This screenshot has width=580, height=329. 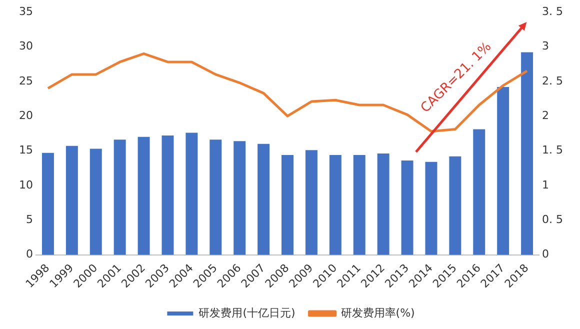 I want to click on y2-tick-label: 1, so click(x=546, y=185).